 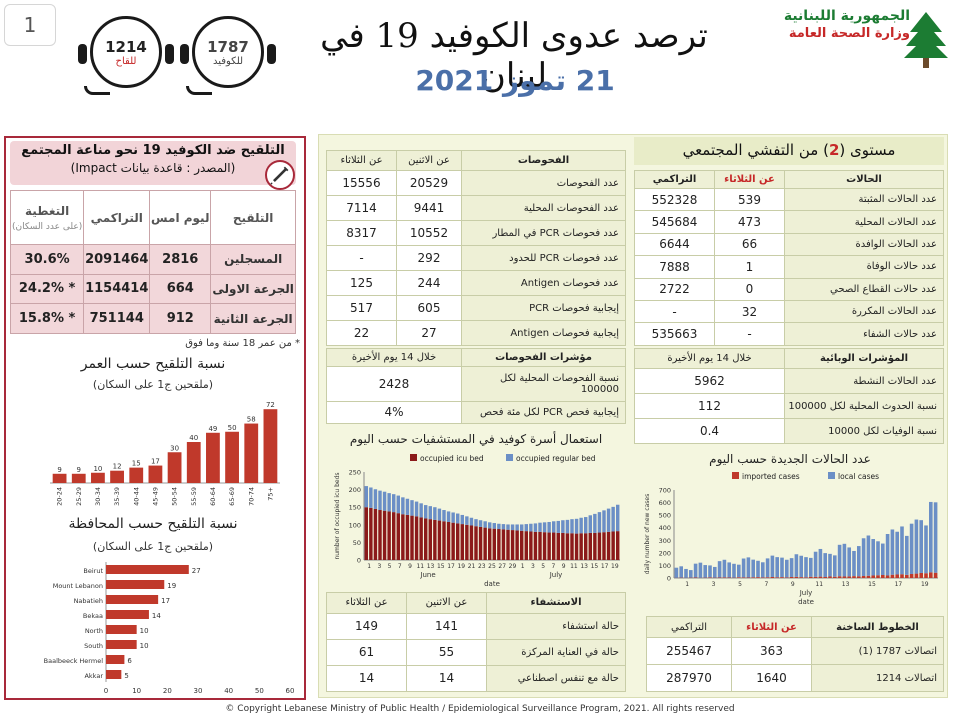 What do you see at coordinates (446, 652) in the screenshot?
I see `row-monday: 55` at bounding box center [446, 652].